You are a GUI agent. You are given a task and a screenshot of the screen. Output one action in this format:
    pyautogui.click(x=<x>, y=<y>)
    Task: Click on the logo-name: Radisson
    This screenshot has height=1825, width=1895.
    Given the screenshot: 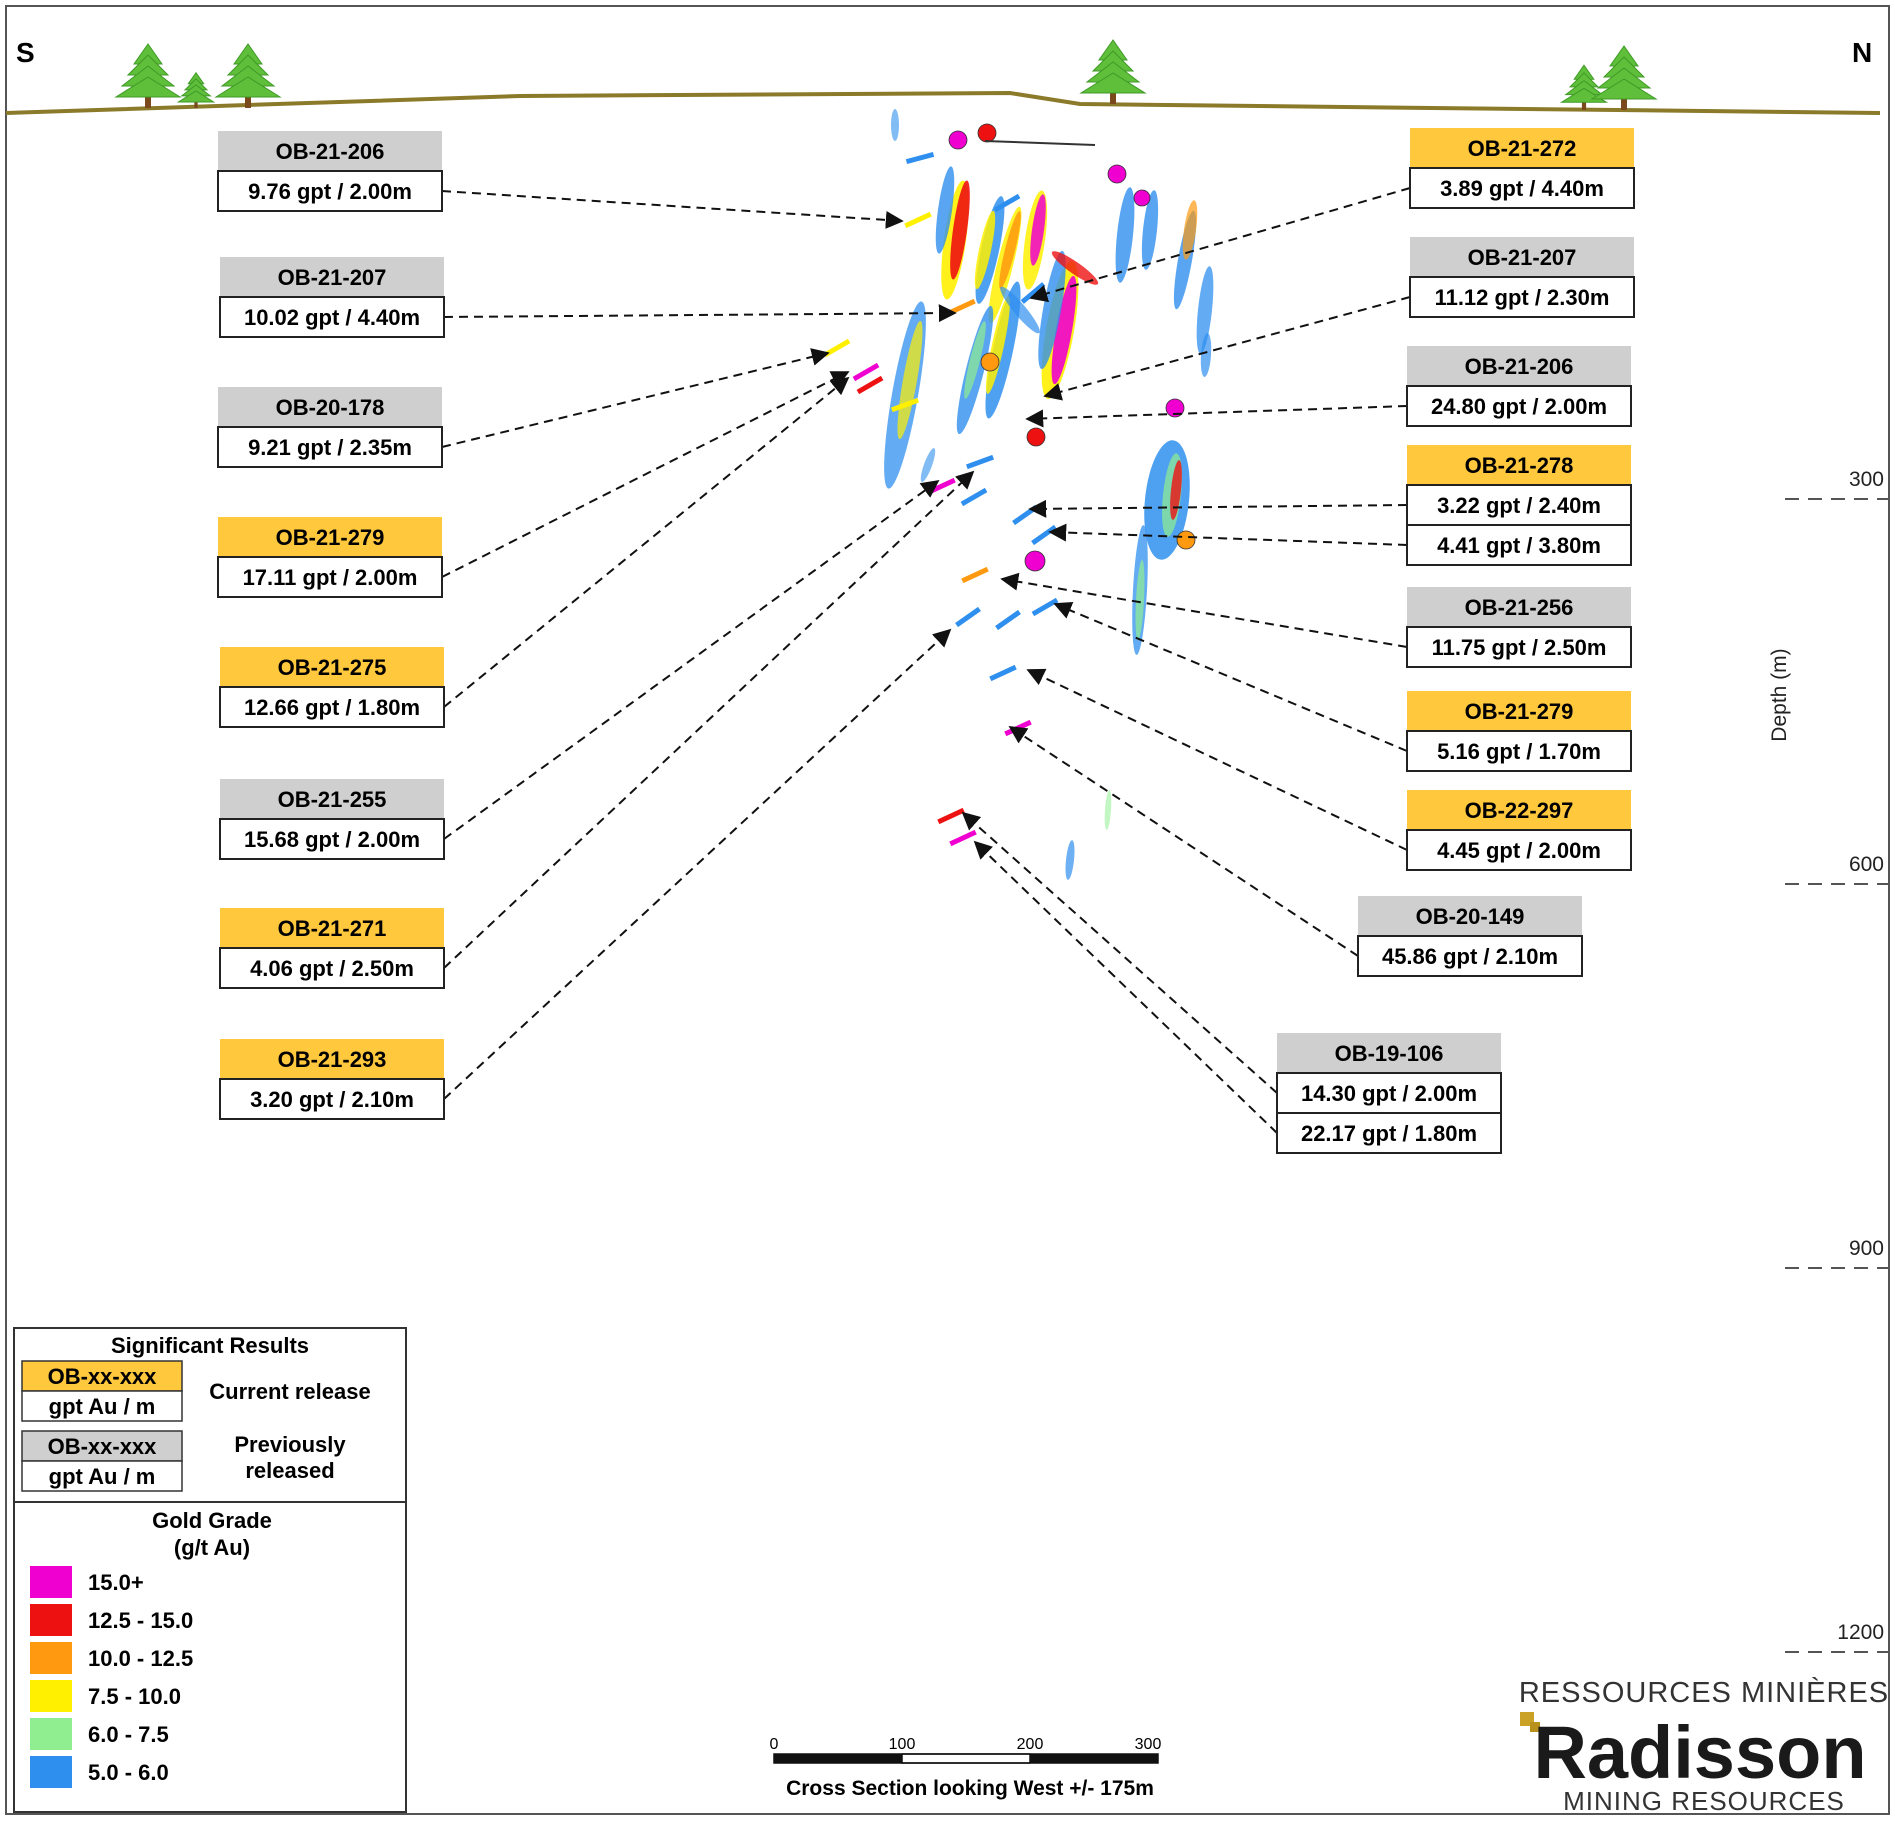 What is the action you would take?
    pyautogui.click(x=1699, y=1752)
    